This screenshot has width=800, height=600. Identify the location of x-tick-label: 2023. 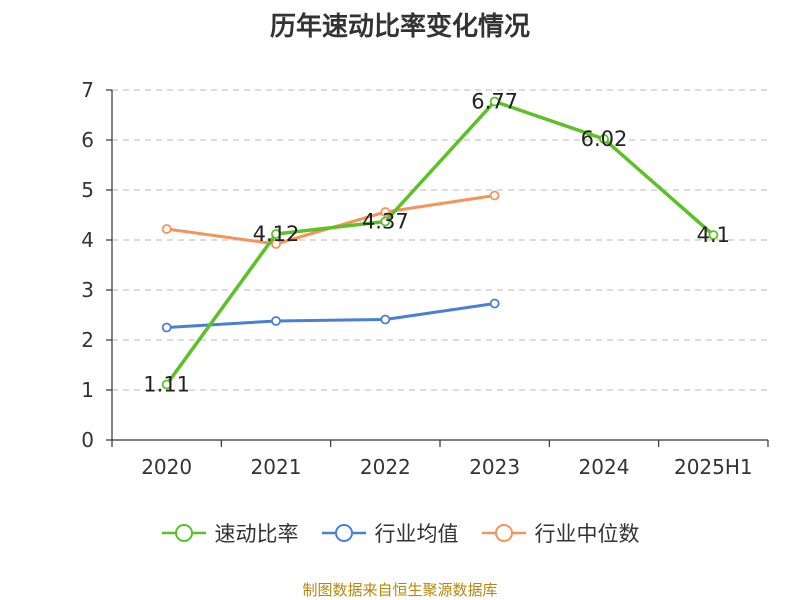
(494, 467).